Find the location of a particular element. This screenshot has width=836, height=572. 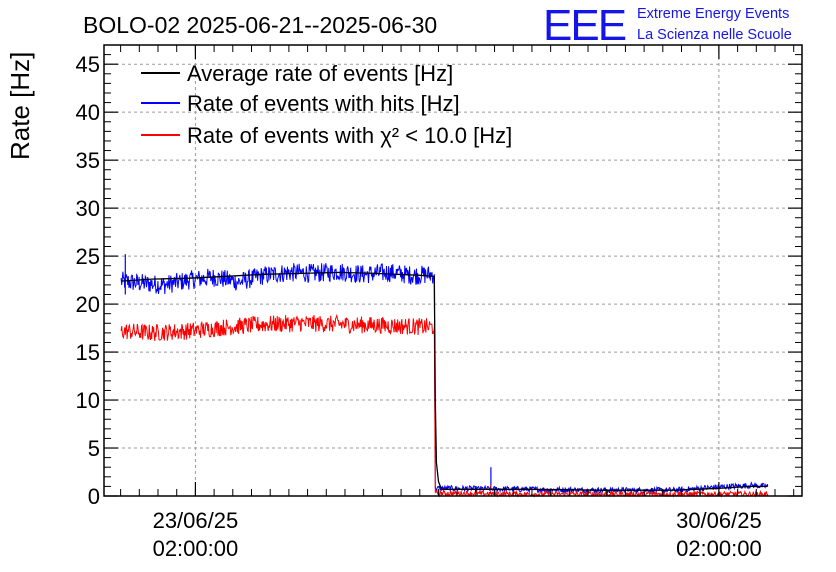

x-tick-label-date: 30/06/25 is located at coordinates (719, 520).